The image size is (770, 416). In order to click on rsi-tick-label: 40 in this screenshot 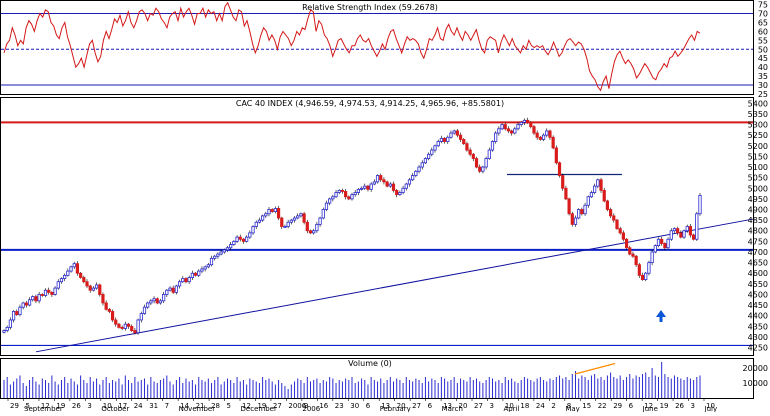, I will do `click(763, 67)`.